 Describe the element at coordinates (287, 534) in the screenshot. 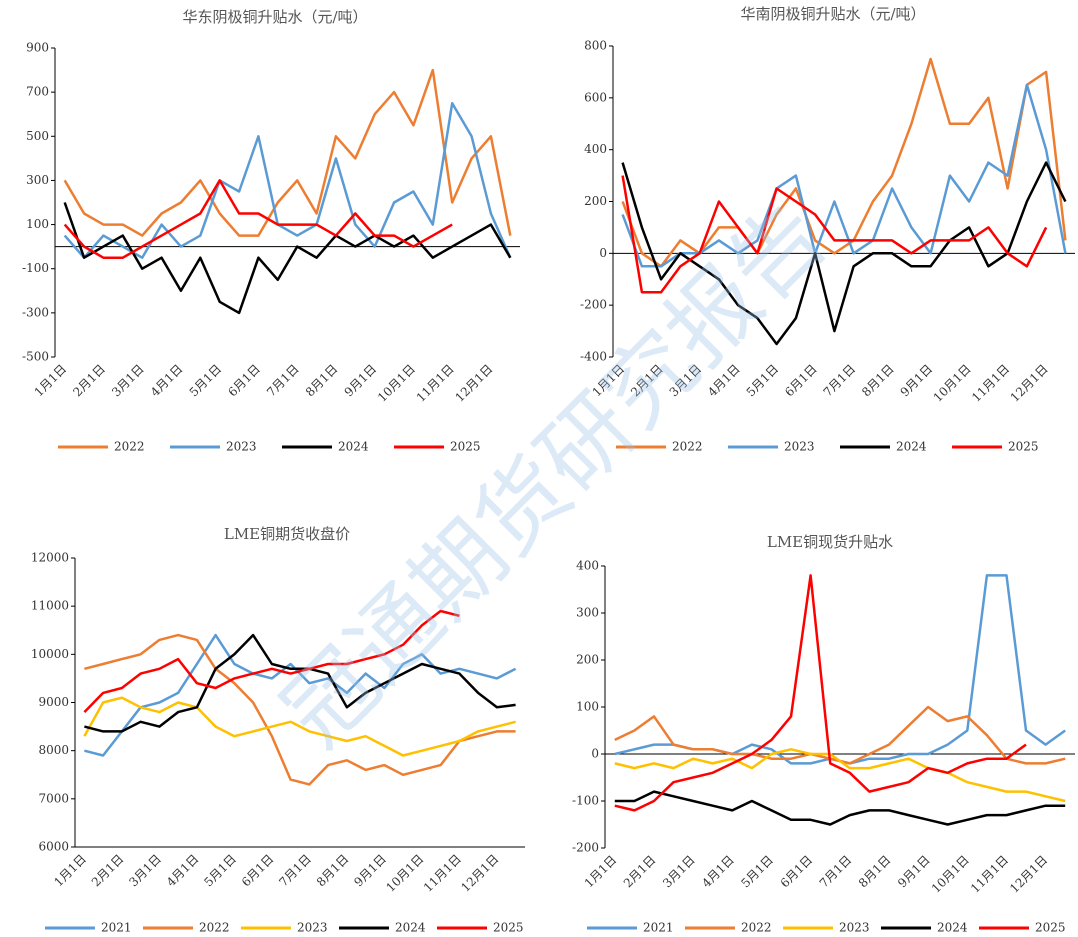

I see `chart-title: LME铜期货收盘价` at that location.